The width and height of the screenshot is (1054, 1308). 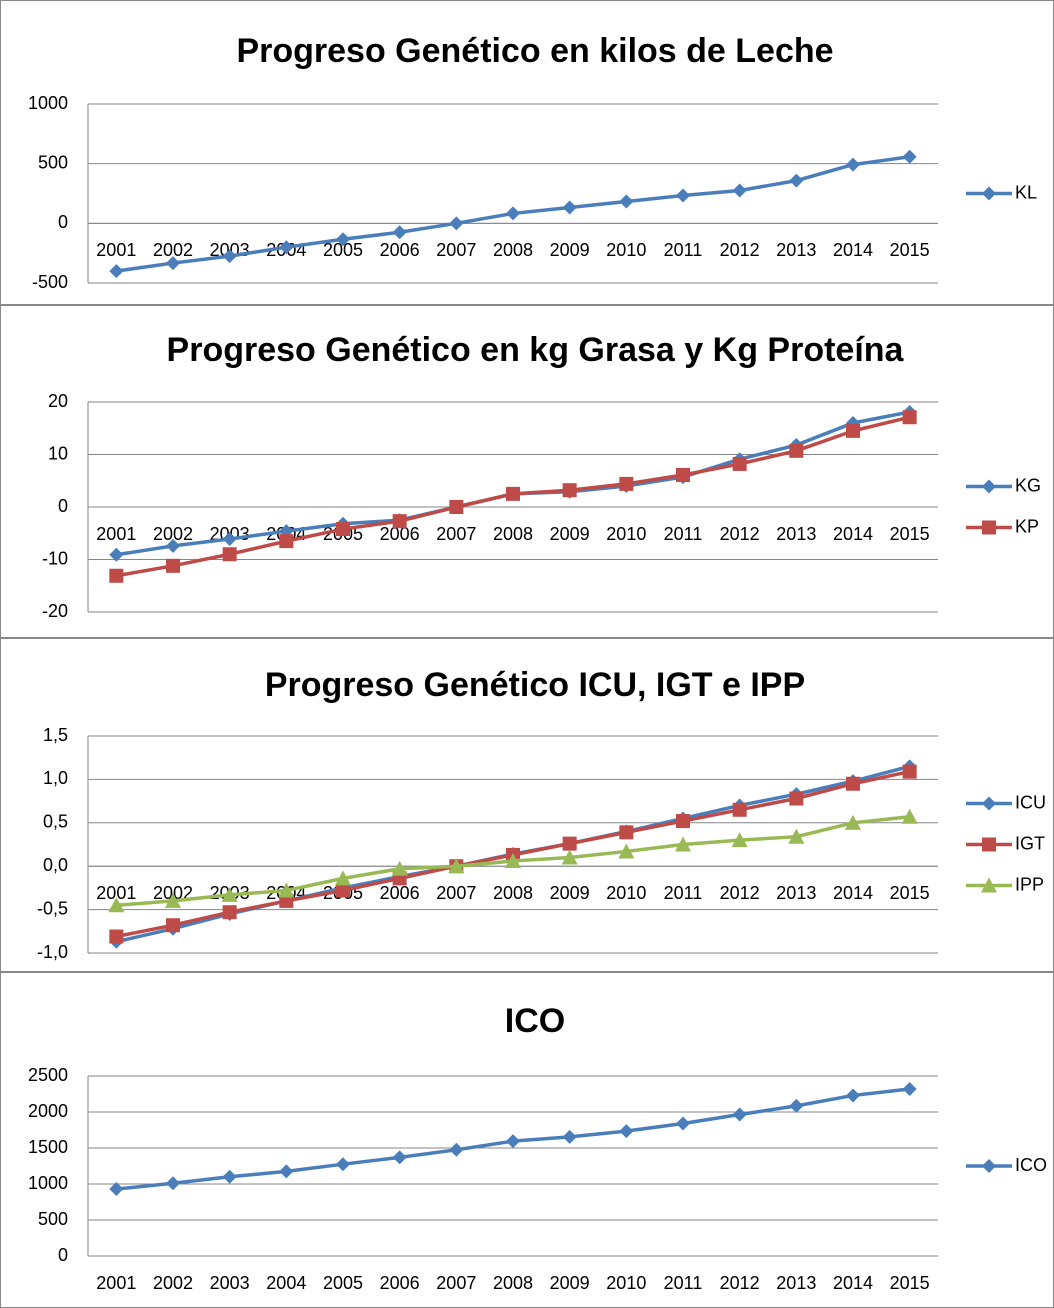 What do you see at coordinates (456, 1283) in the screenshot?
I see `x-tick-label: 2007` at bounding box center [456, 1283].